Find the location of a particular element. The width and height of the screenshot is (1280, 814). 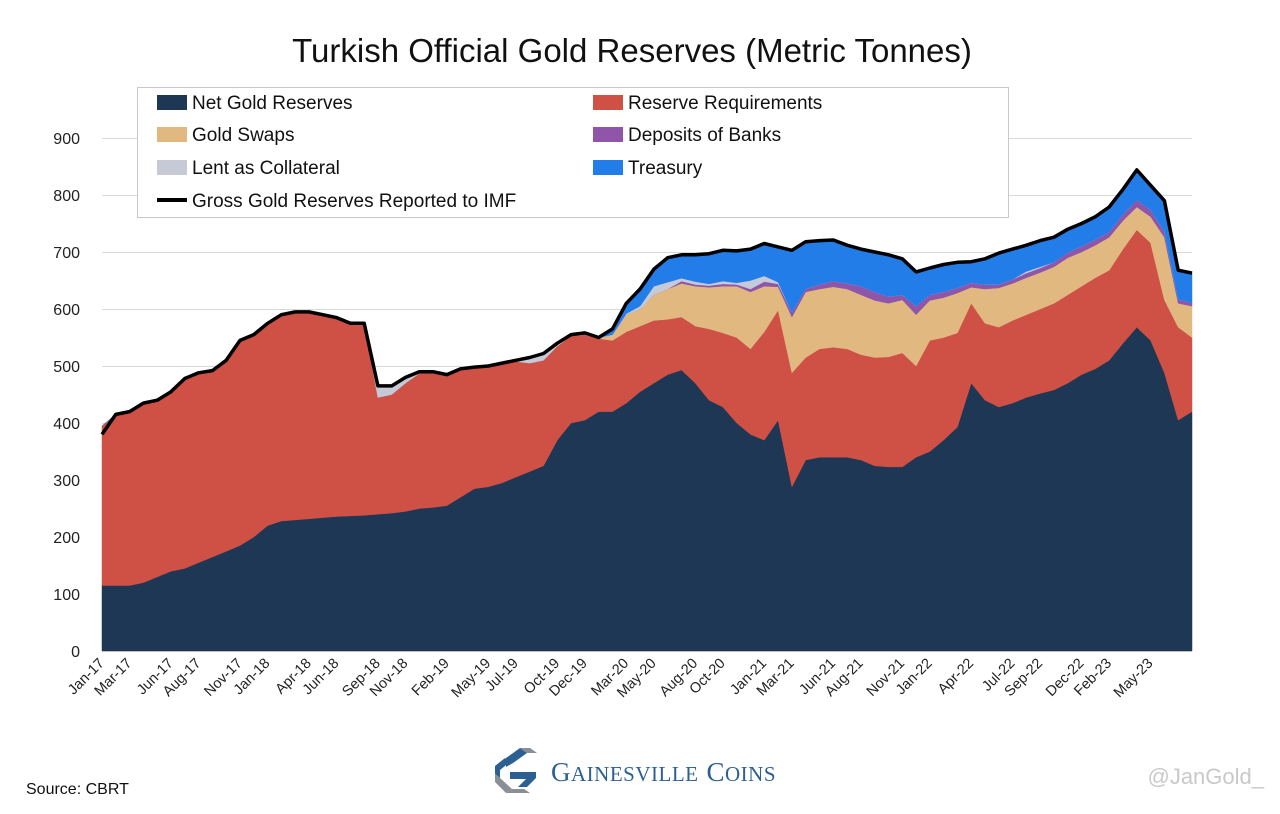

legend-swatch-lent is located at coordinates (172, 167).